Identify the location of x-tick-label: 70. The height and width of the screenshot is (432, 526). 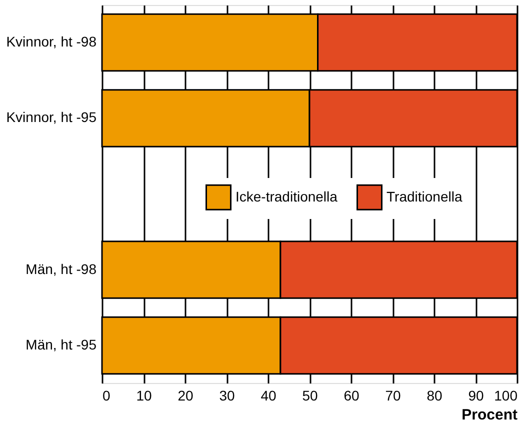
(393, 396).